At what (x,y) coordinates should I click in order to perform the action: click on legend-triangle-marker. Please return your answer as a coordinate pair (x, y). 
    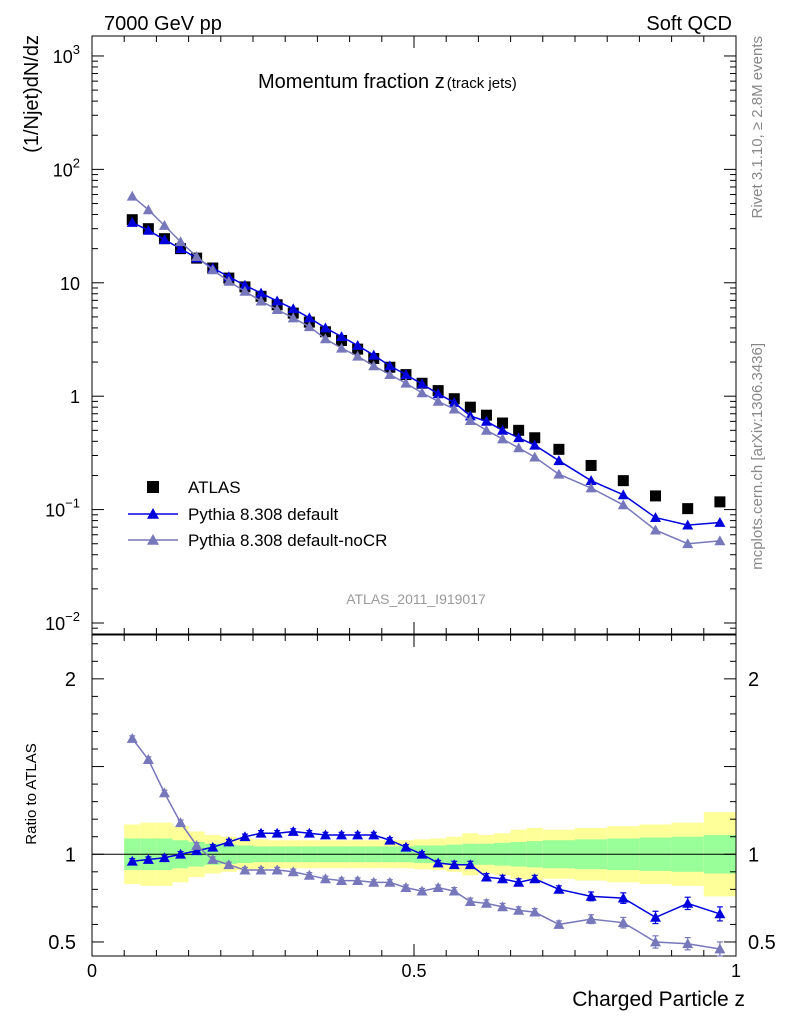
    Looking at the image, I should click on (153, 513).